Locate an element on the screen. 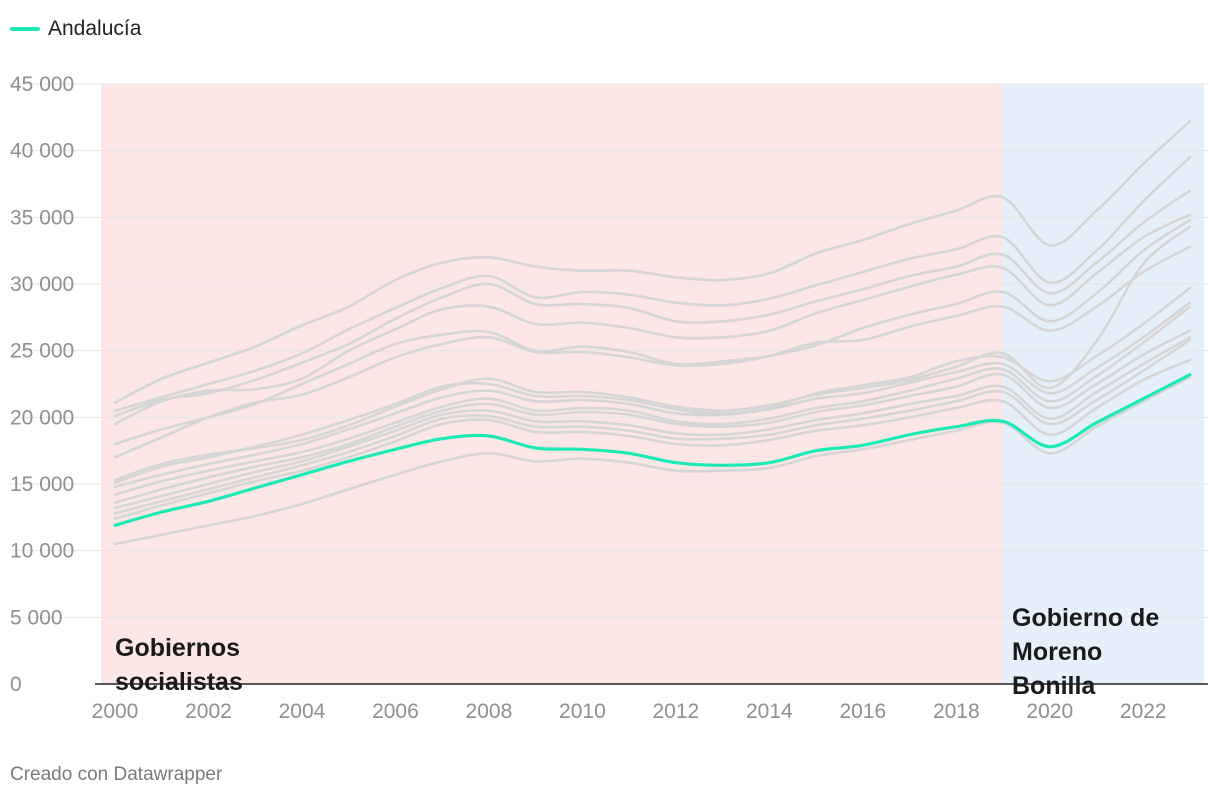  band-label-line: Gobiernos is located at coordinates (177, 648).